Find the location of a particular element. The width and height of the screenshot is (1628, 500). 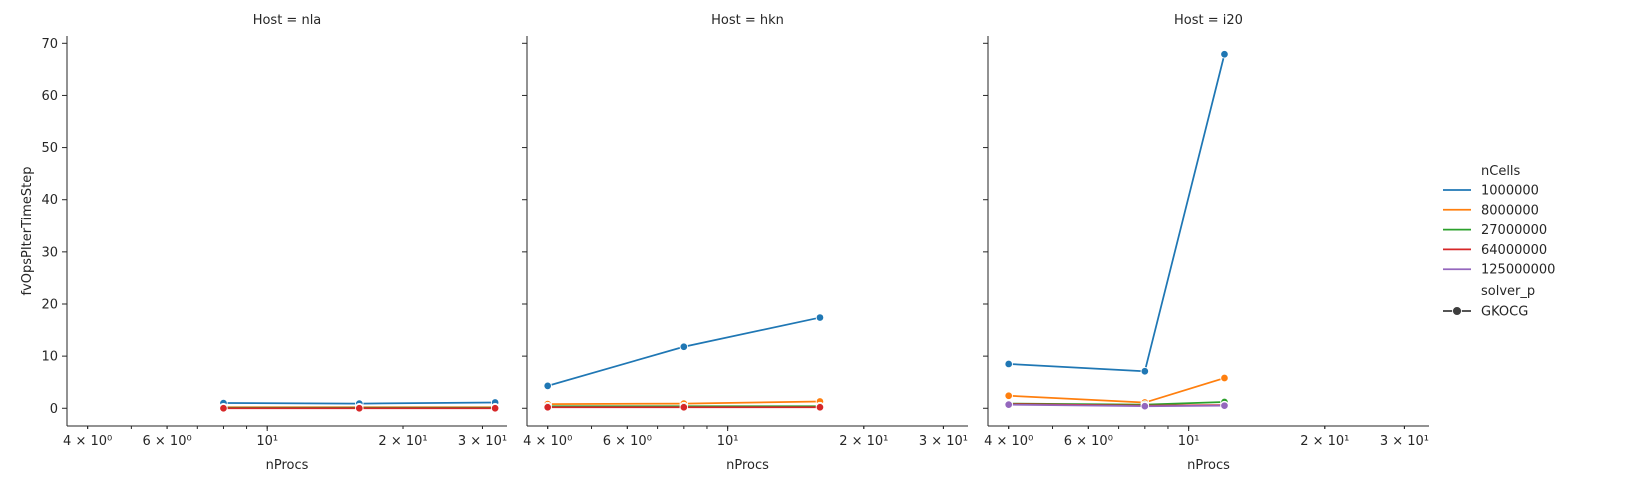

legend-entry: 125000000 is located at coordinates (1518, 270).